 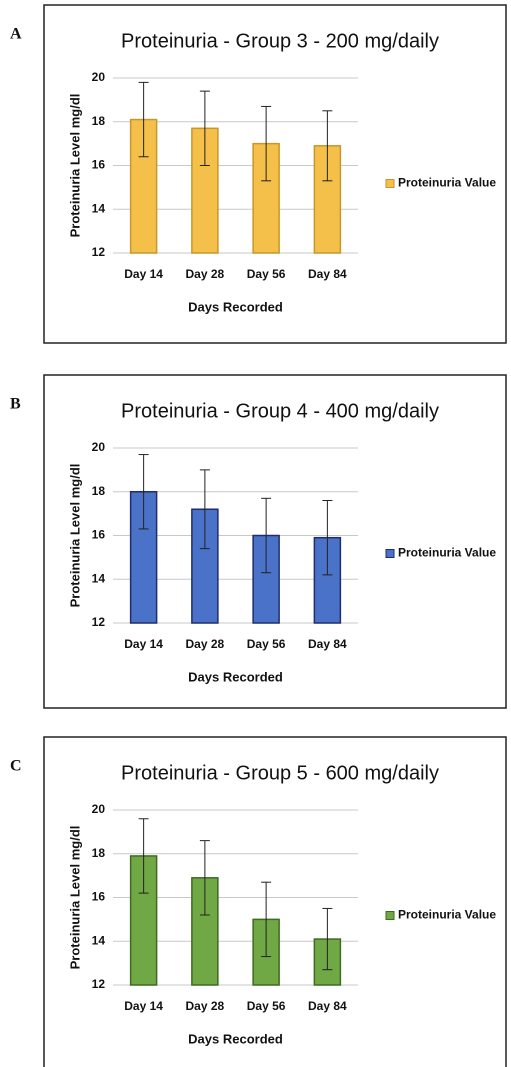 I want to click on bar, so click(x=266, y=579).